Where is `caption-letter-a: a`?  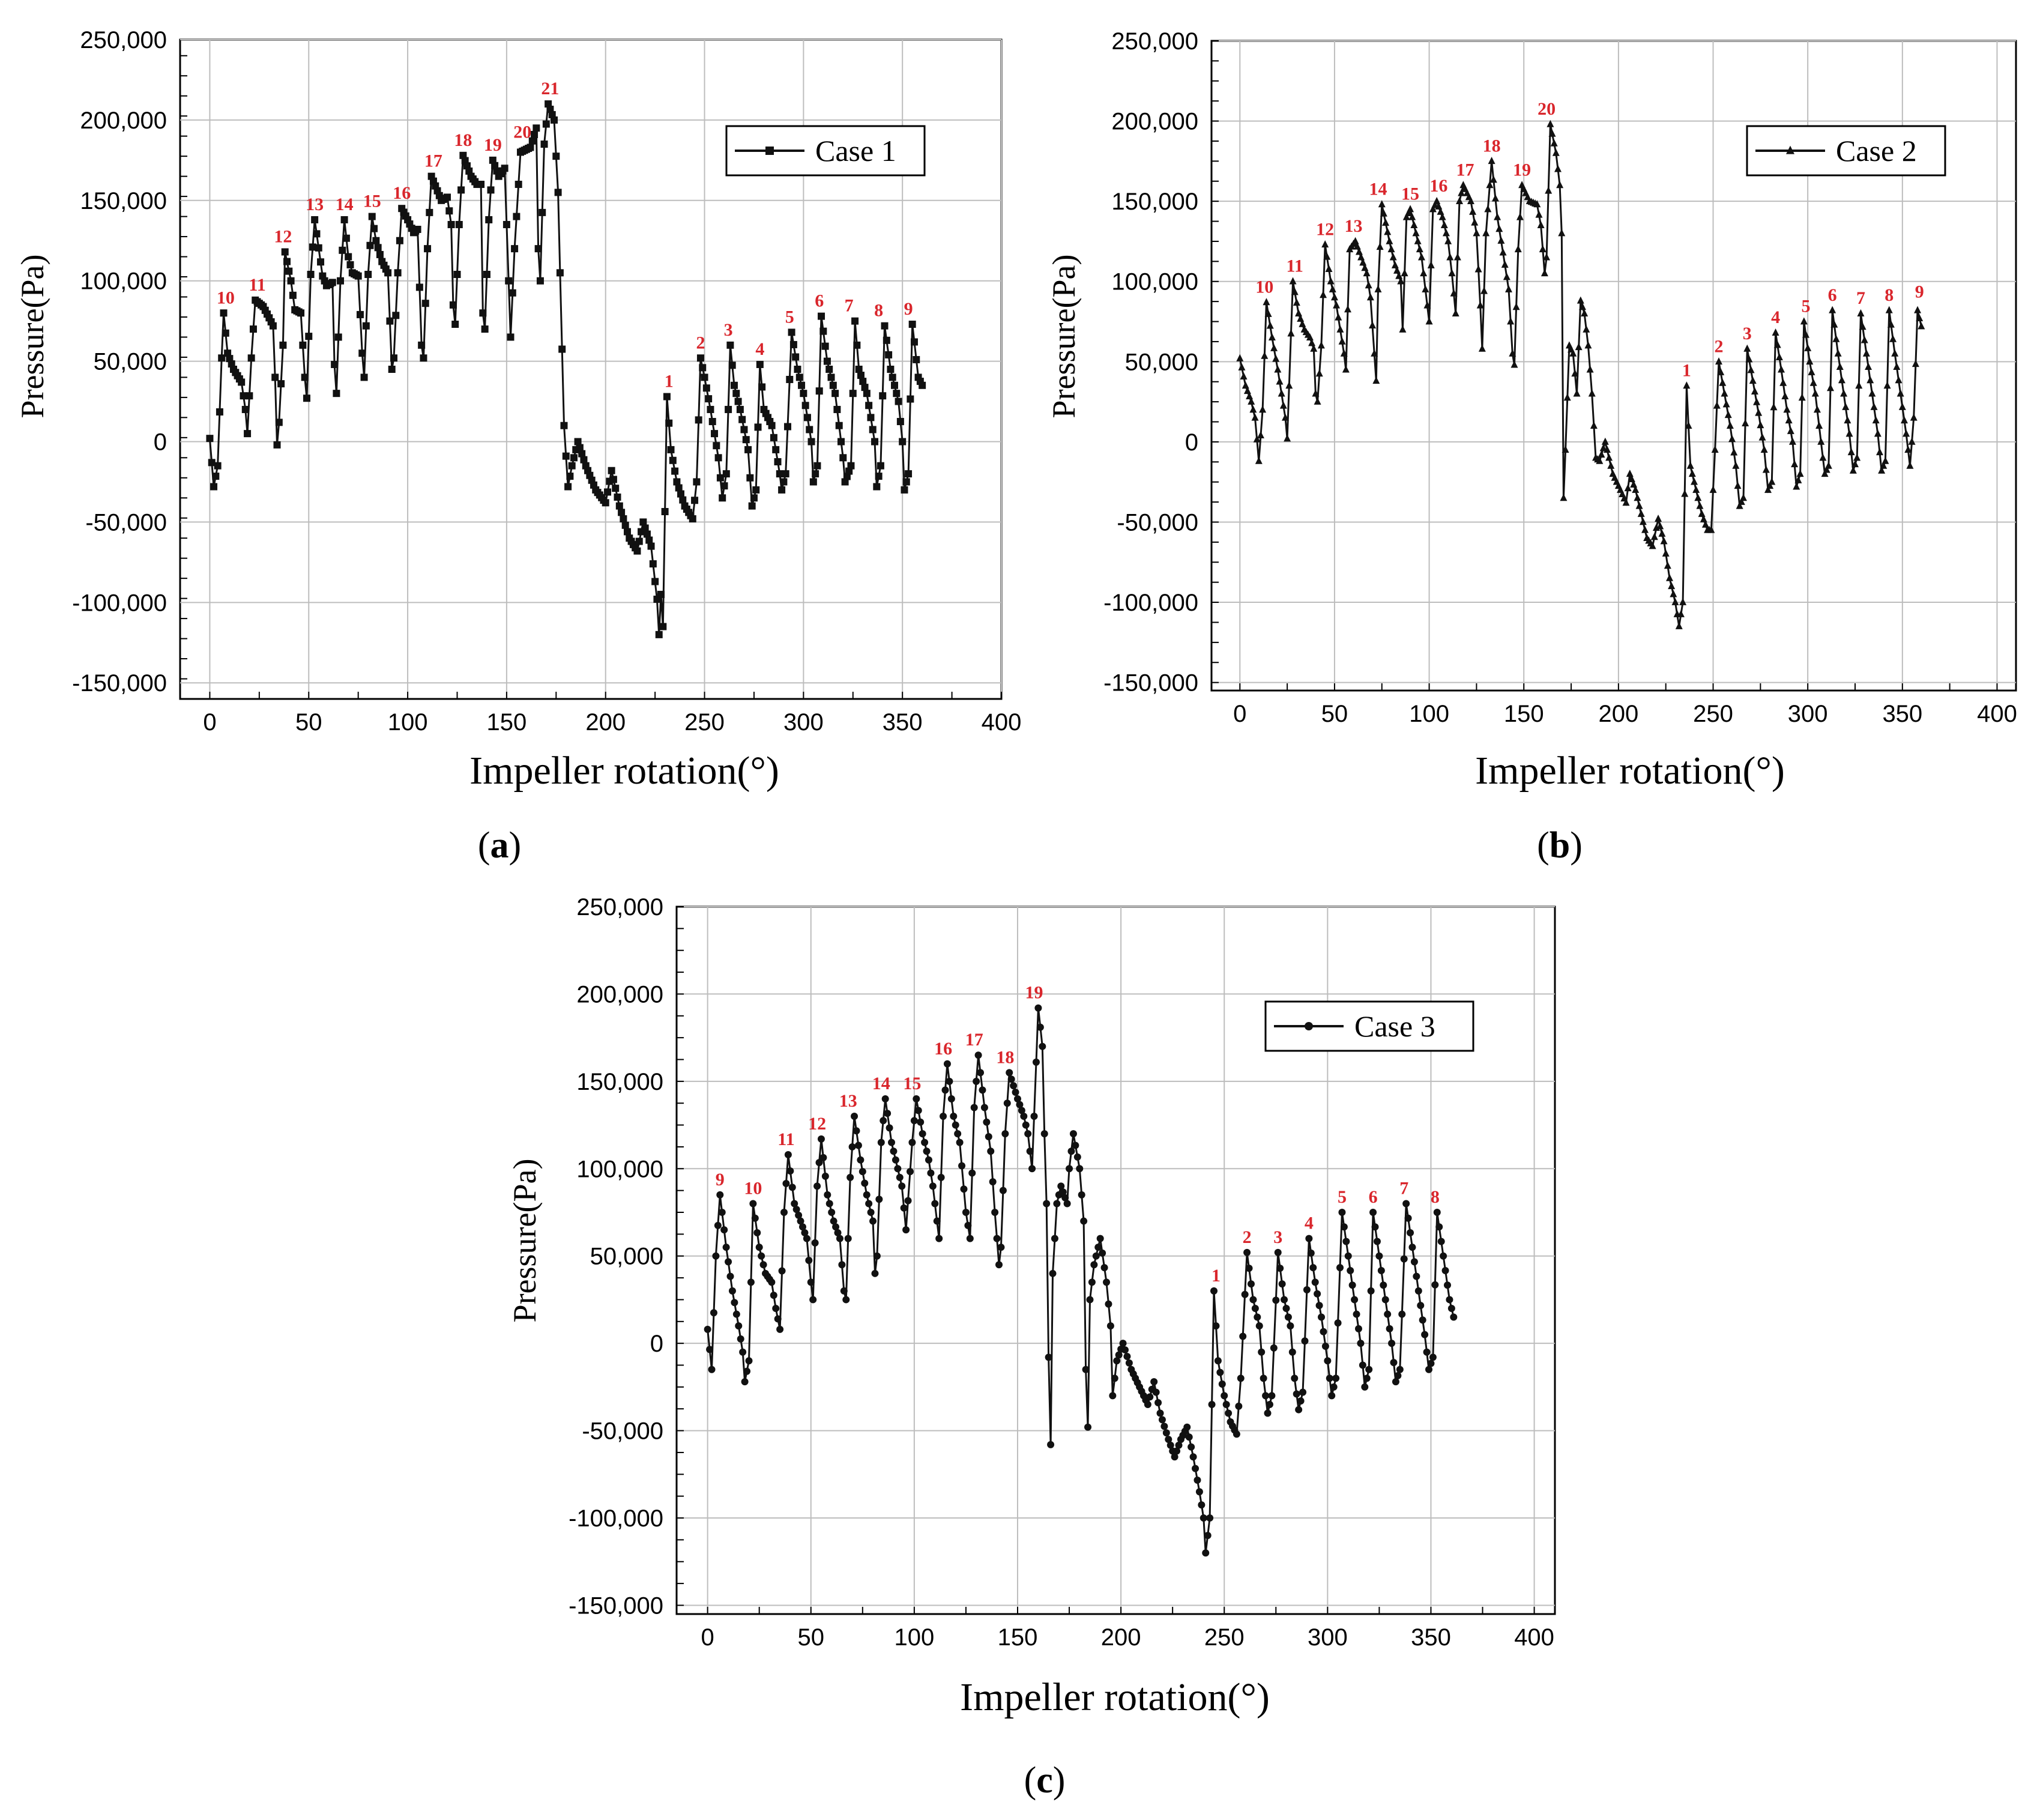 caption-letter-a: a is located at coordinates (499, 845).